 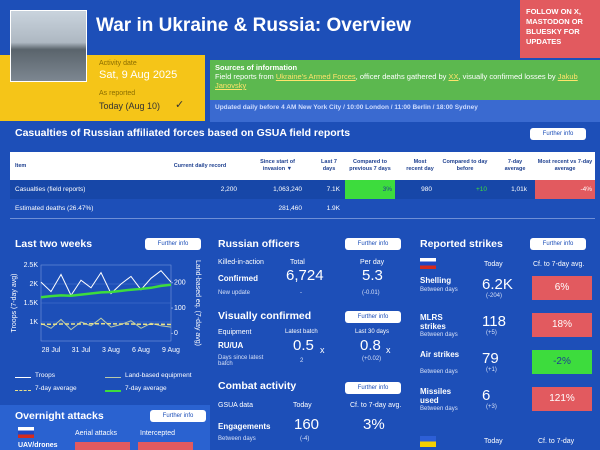 I want to click on label: GSUA data, so click(x=236, y=405).